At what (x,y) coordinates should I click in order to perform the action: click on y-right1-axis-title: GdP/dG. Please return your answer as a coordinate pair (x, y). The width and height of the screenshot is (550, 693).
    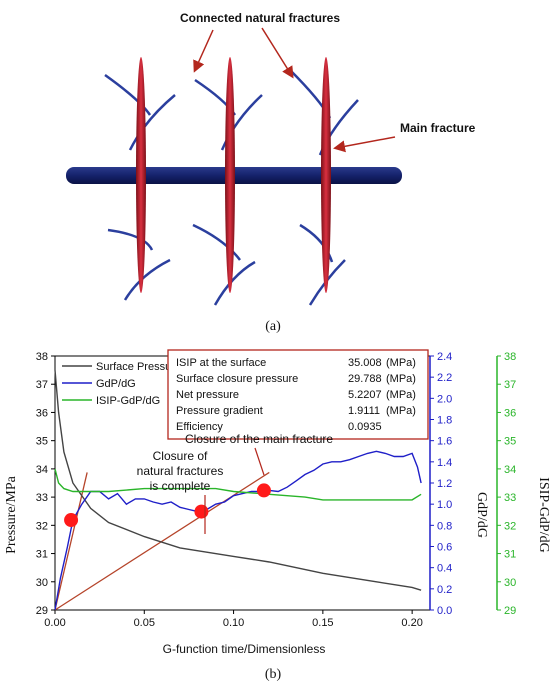
    Looking at the image, I should click on (481, 515).